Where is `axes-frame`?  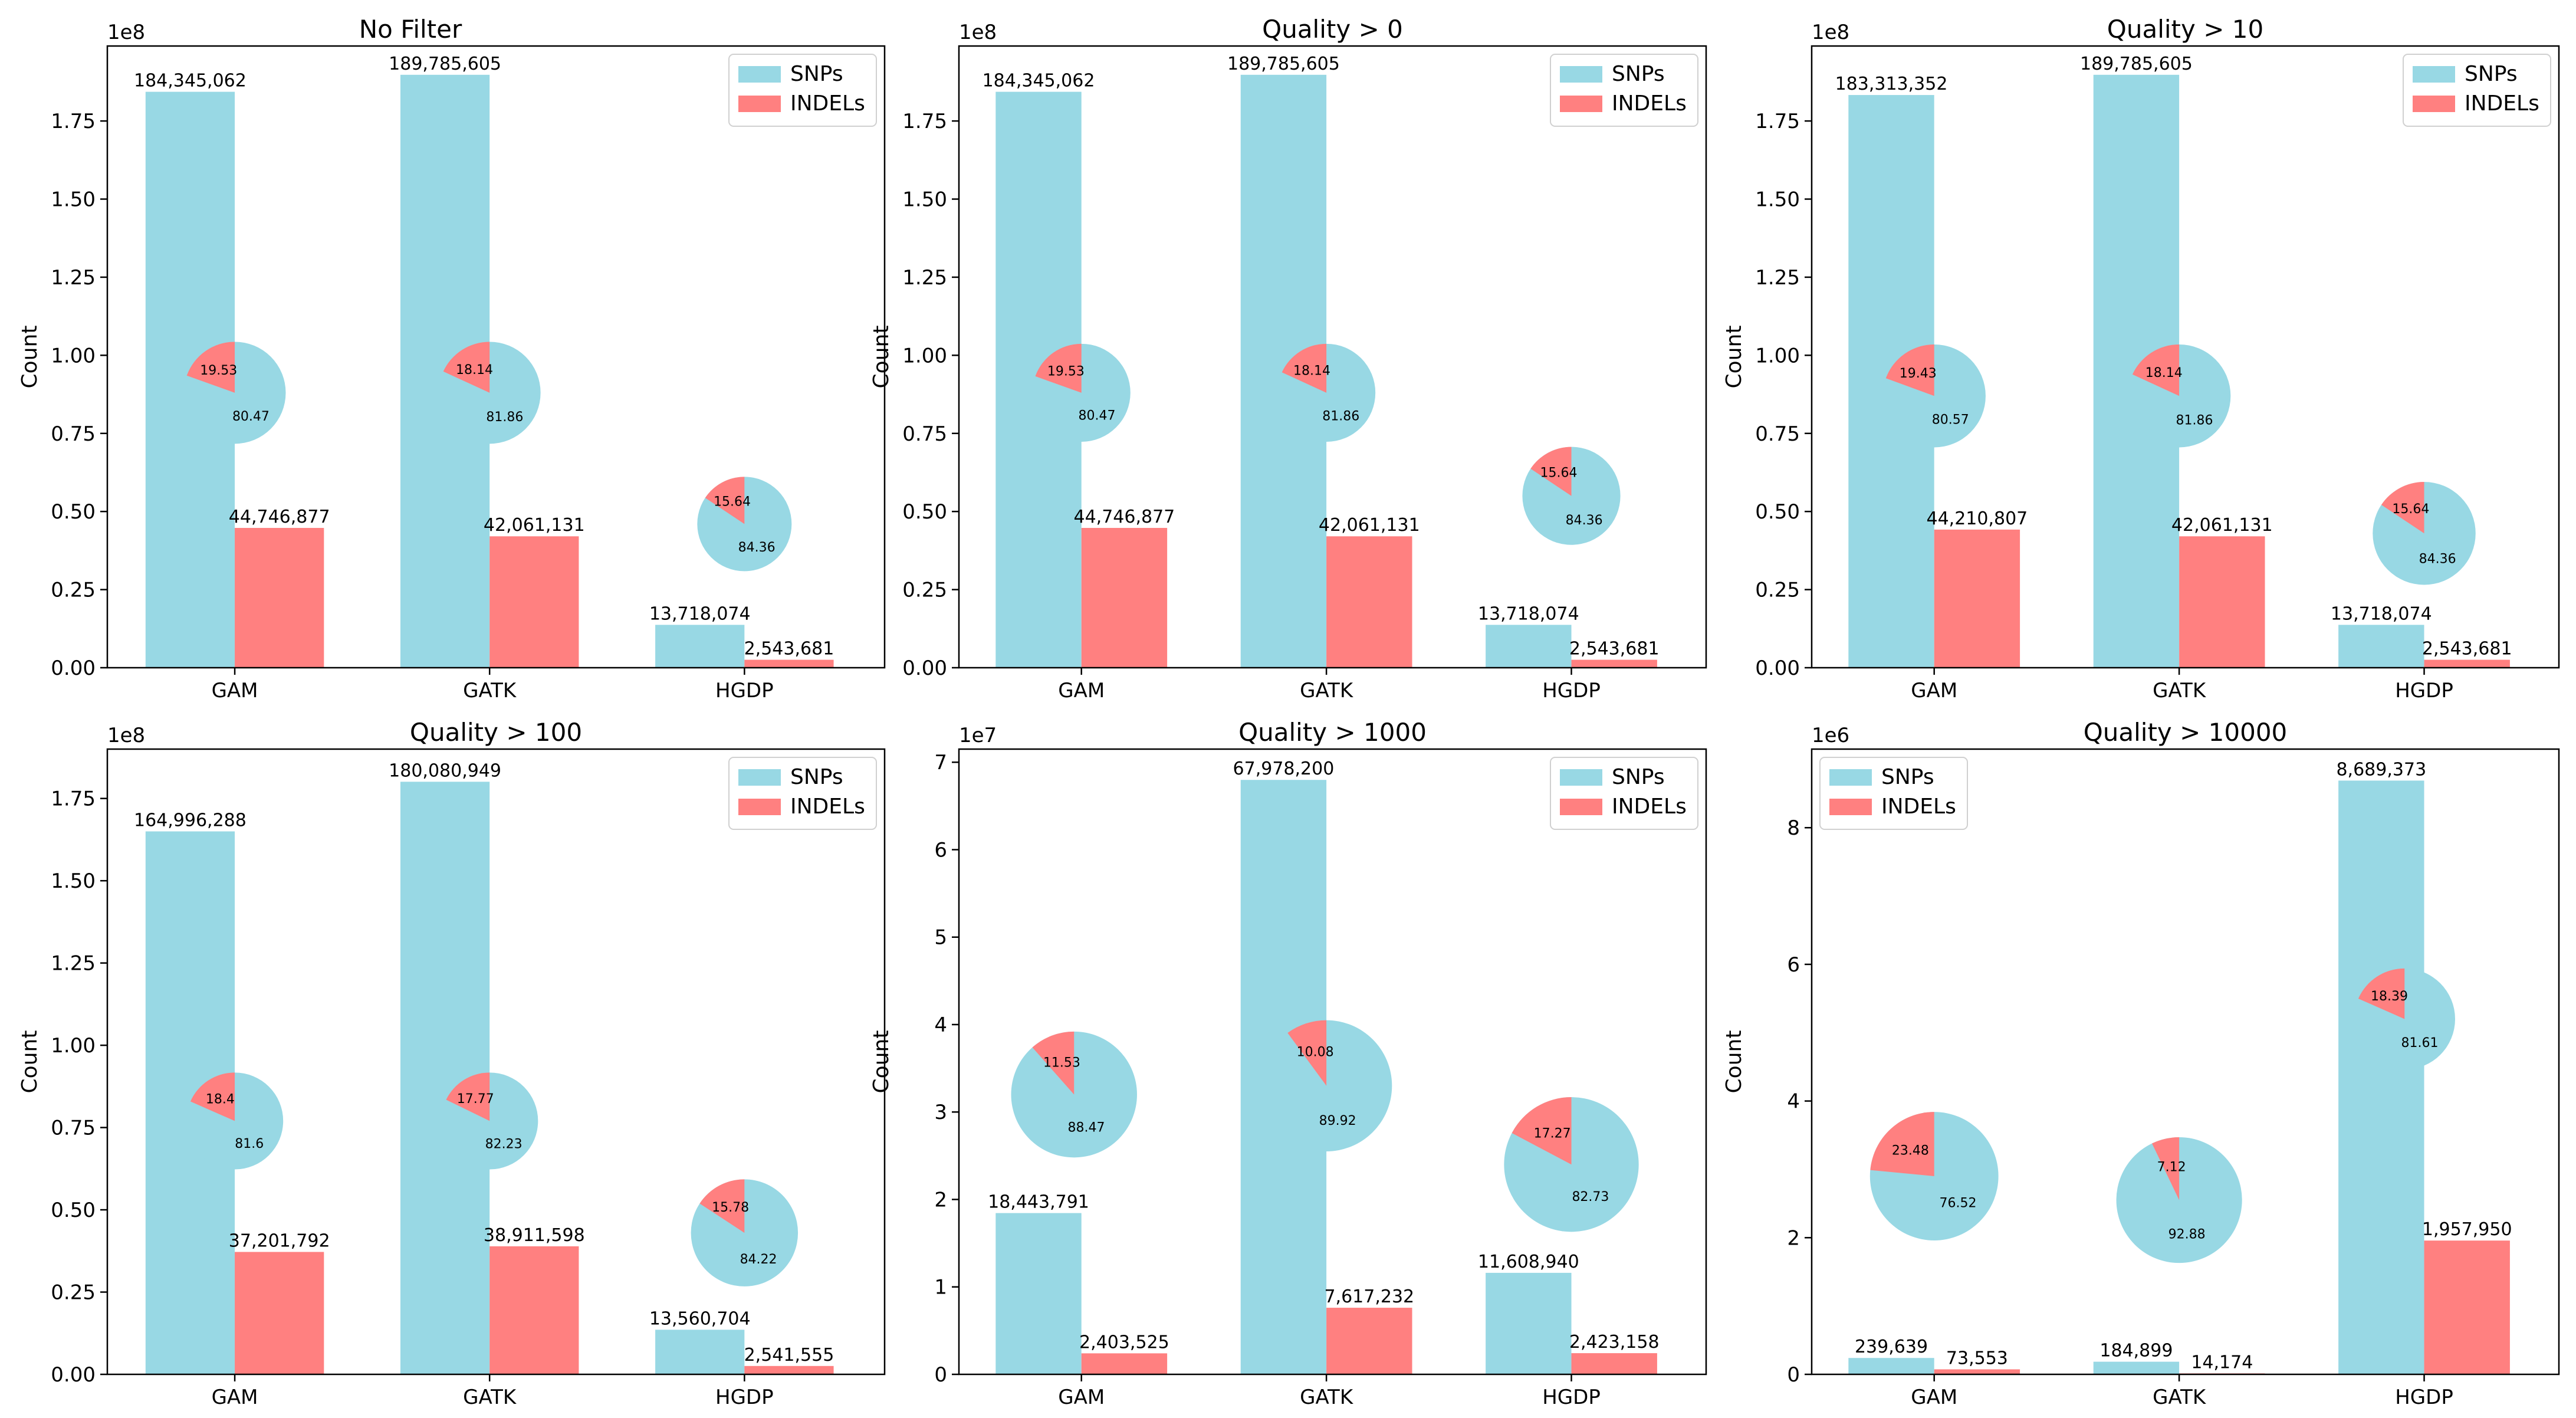
axes-frame is located at coordinates (496, 1062).